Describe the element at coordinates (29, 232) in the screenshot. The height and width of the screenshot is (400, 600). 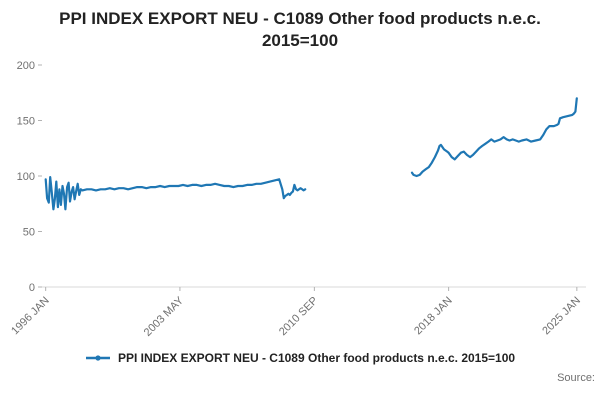
I see `svg-text: 50` at that location.